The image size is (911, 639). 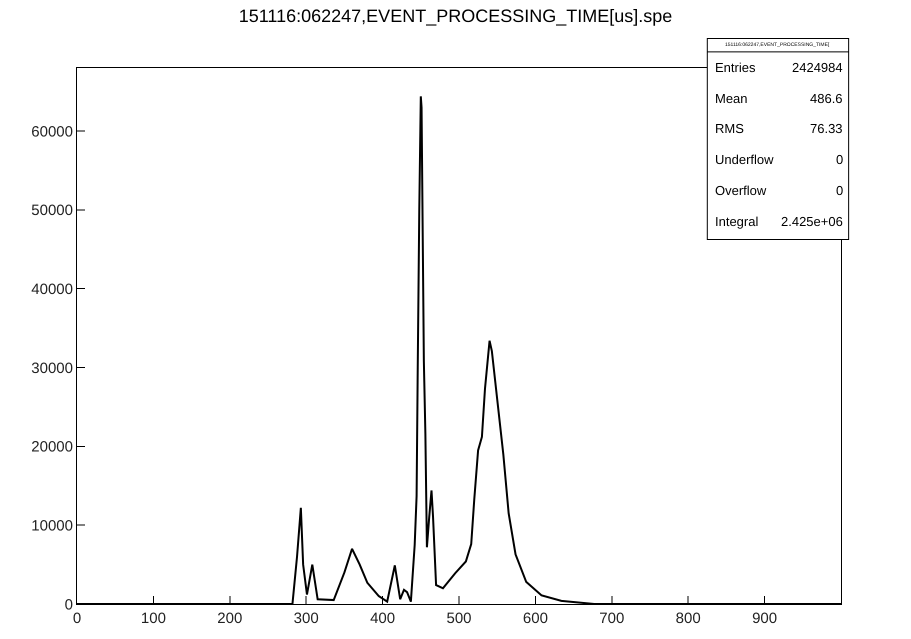 What do you see at coordinates (765, 618) in the screenshot?
I see `x-tick-label: 900` at bounding box center [765, 618].